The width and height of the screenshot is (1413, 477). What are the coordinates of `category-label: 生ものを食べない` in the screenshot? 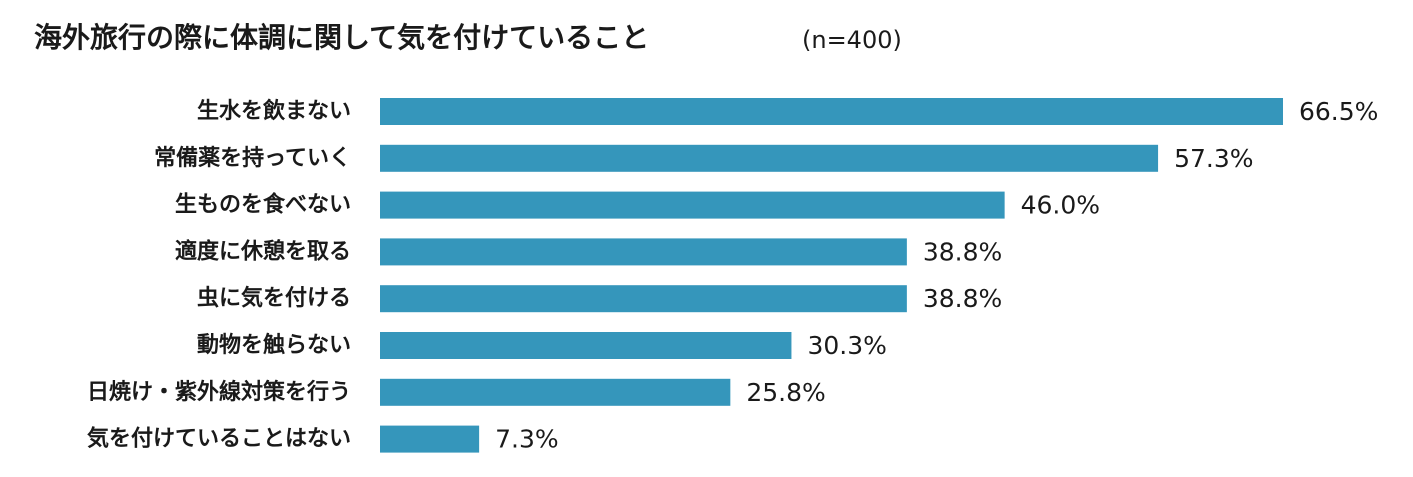 It's located at (263, 205).